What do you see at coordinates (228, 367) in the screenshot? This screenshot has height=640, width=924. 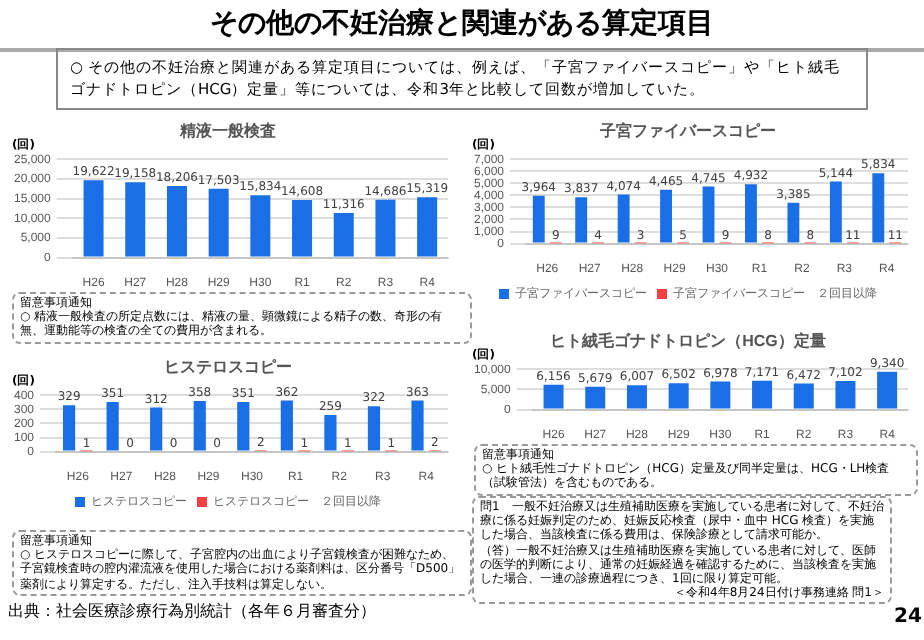 I see `chart-title: ヒステロスコピー` at bounding box center [228, 367].